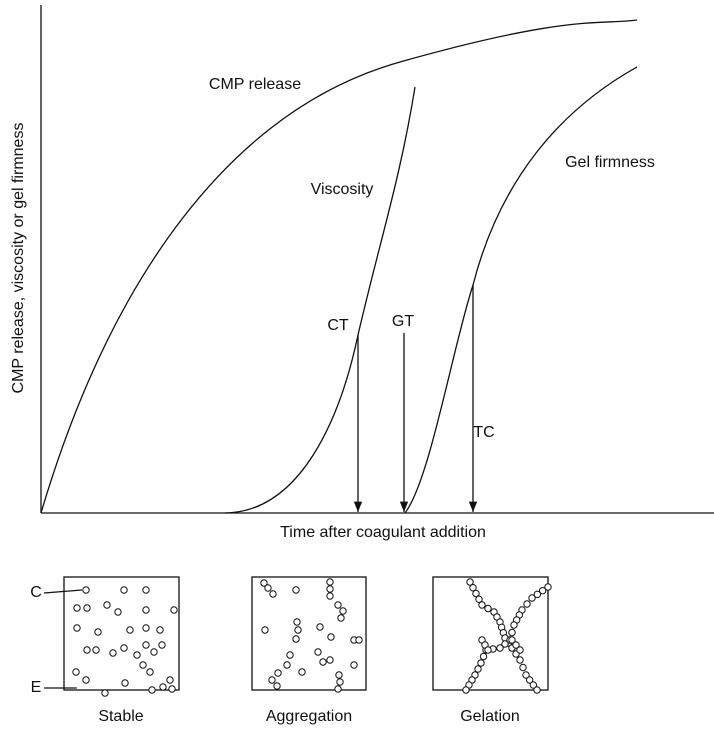 Image resolution: width=714 pixels, height=739 pixels. What do you see at coordinates (490, 716) in the screenshot?
I see `panel-label: Gelation` at bounding box center [490, 716].